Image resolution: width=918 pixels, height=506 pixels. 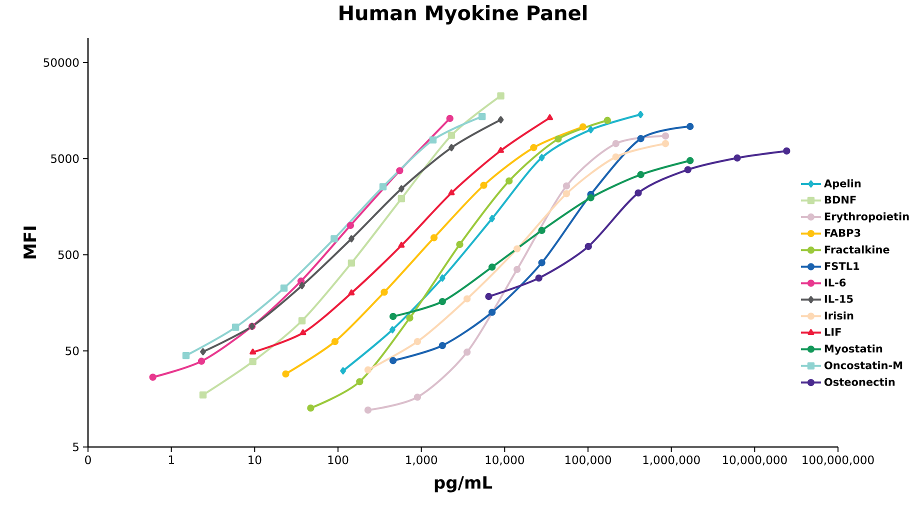 What do you see at coordinates (255, 460) in the screenshot?
I see `x-tick-label: 10` at bounding box center [255, 460].